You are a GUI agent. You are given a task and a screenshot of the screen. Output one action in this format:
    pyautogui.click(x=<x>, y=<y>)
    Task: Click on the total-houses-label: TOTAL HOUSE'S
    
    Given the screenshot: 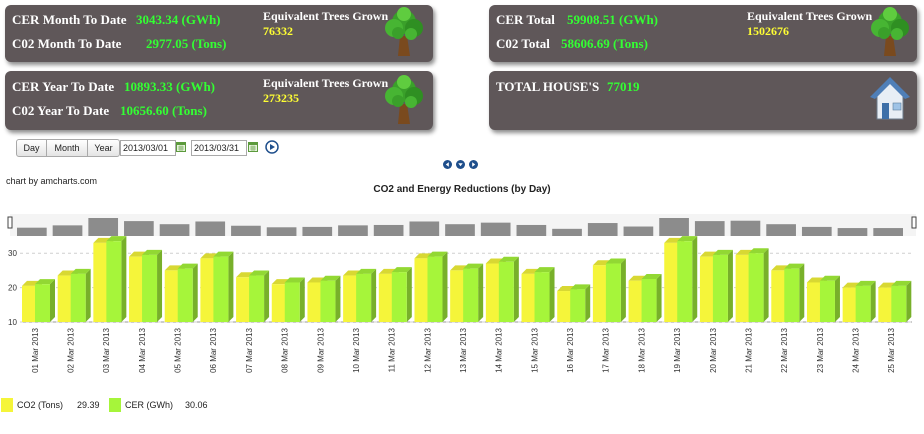 What is the action you would take?
    pyautogui.click(x=548, y=86)
    